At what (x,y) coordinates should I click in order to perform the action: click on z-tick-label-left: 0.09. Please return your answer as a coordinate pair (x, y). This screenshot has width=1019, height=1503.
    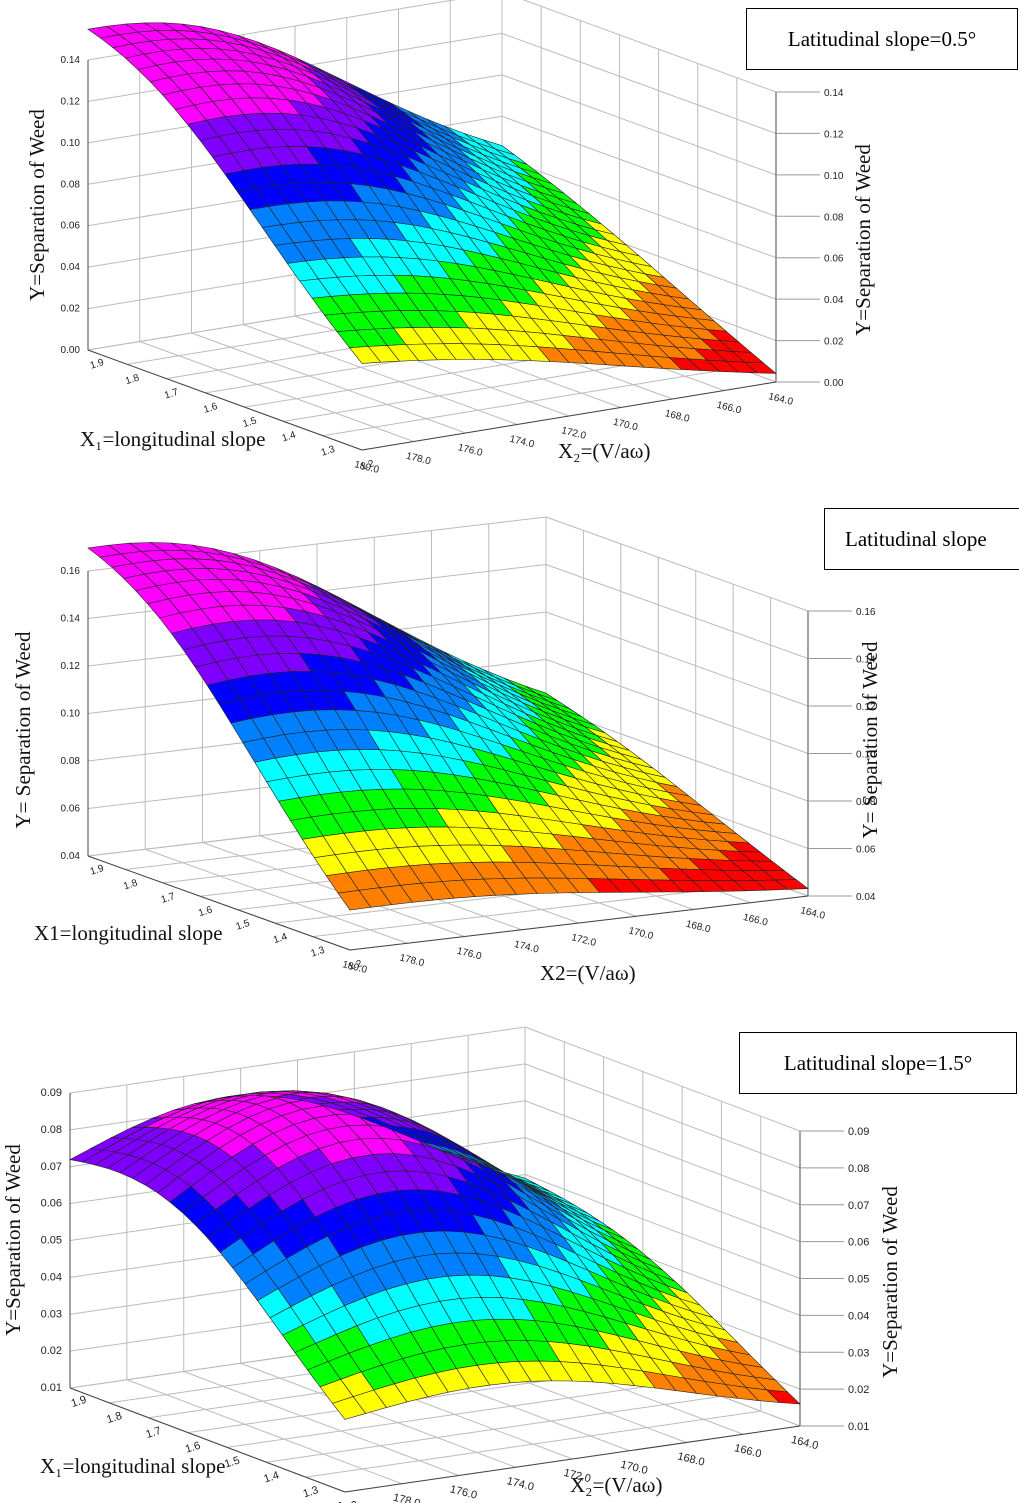
    Looking at the image, I should click on (51, 1093).